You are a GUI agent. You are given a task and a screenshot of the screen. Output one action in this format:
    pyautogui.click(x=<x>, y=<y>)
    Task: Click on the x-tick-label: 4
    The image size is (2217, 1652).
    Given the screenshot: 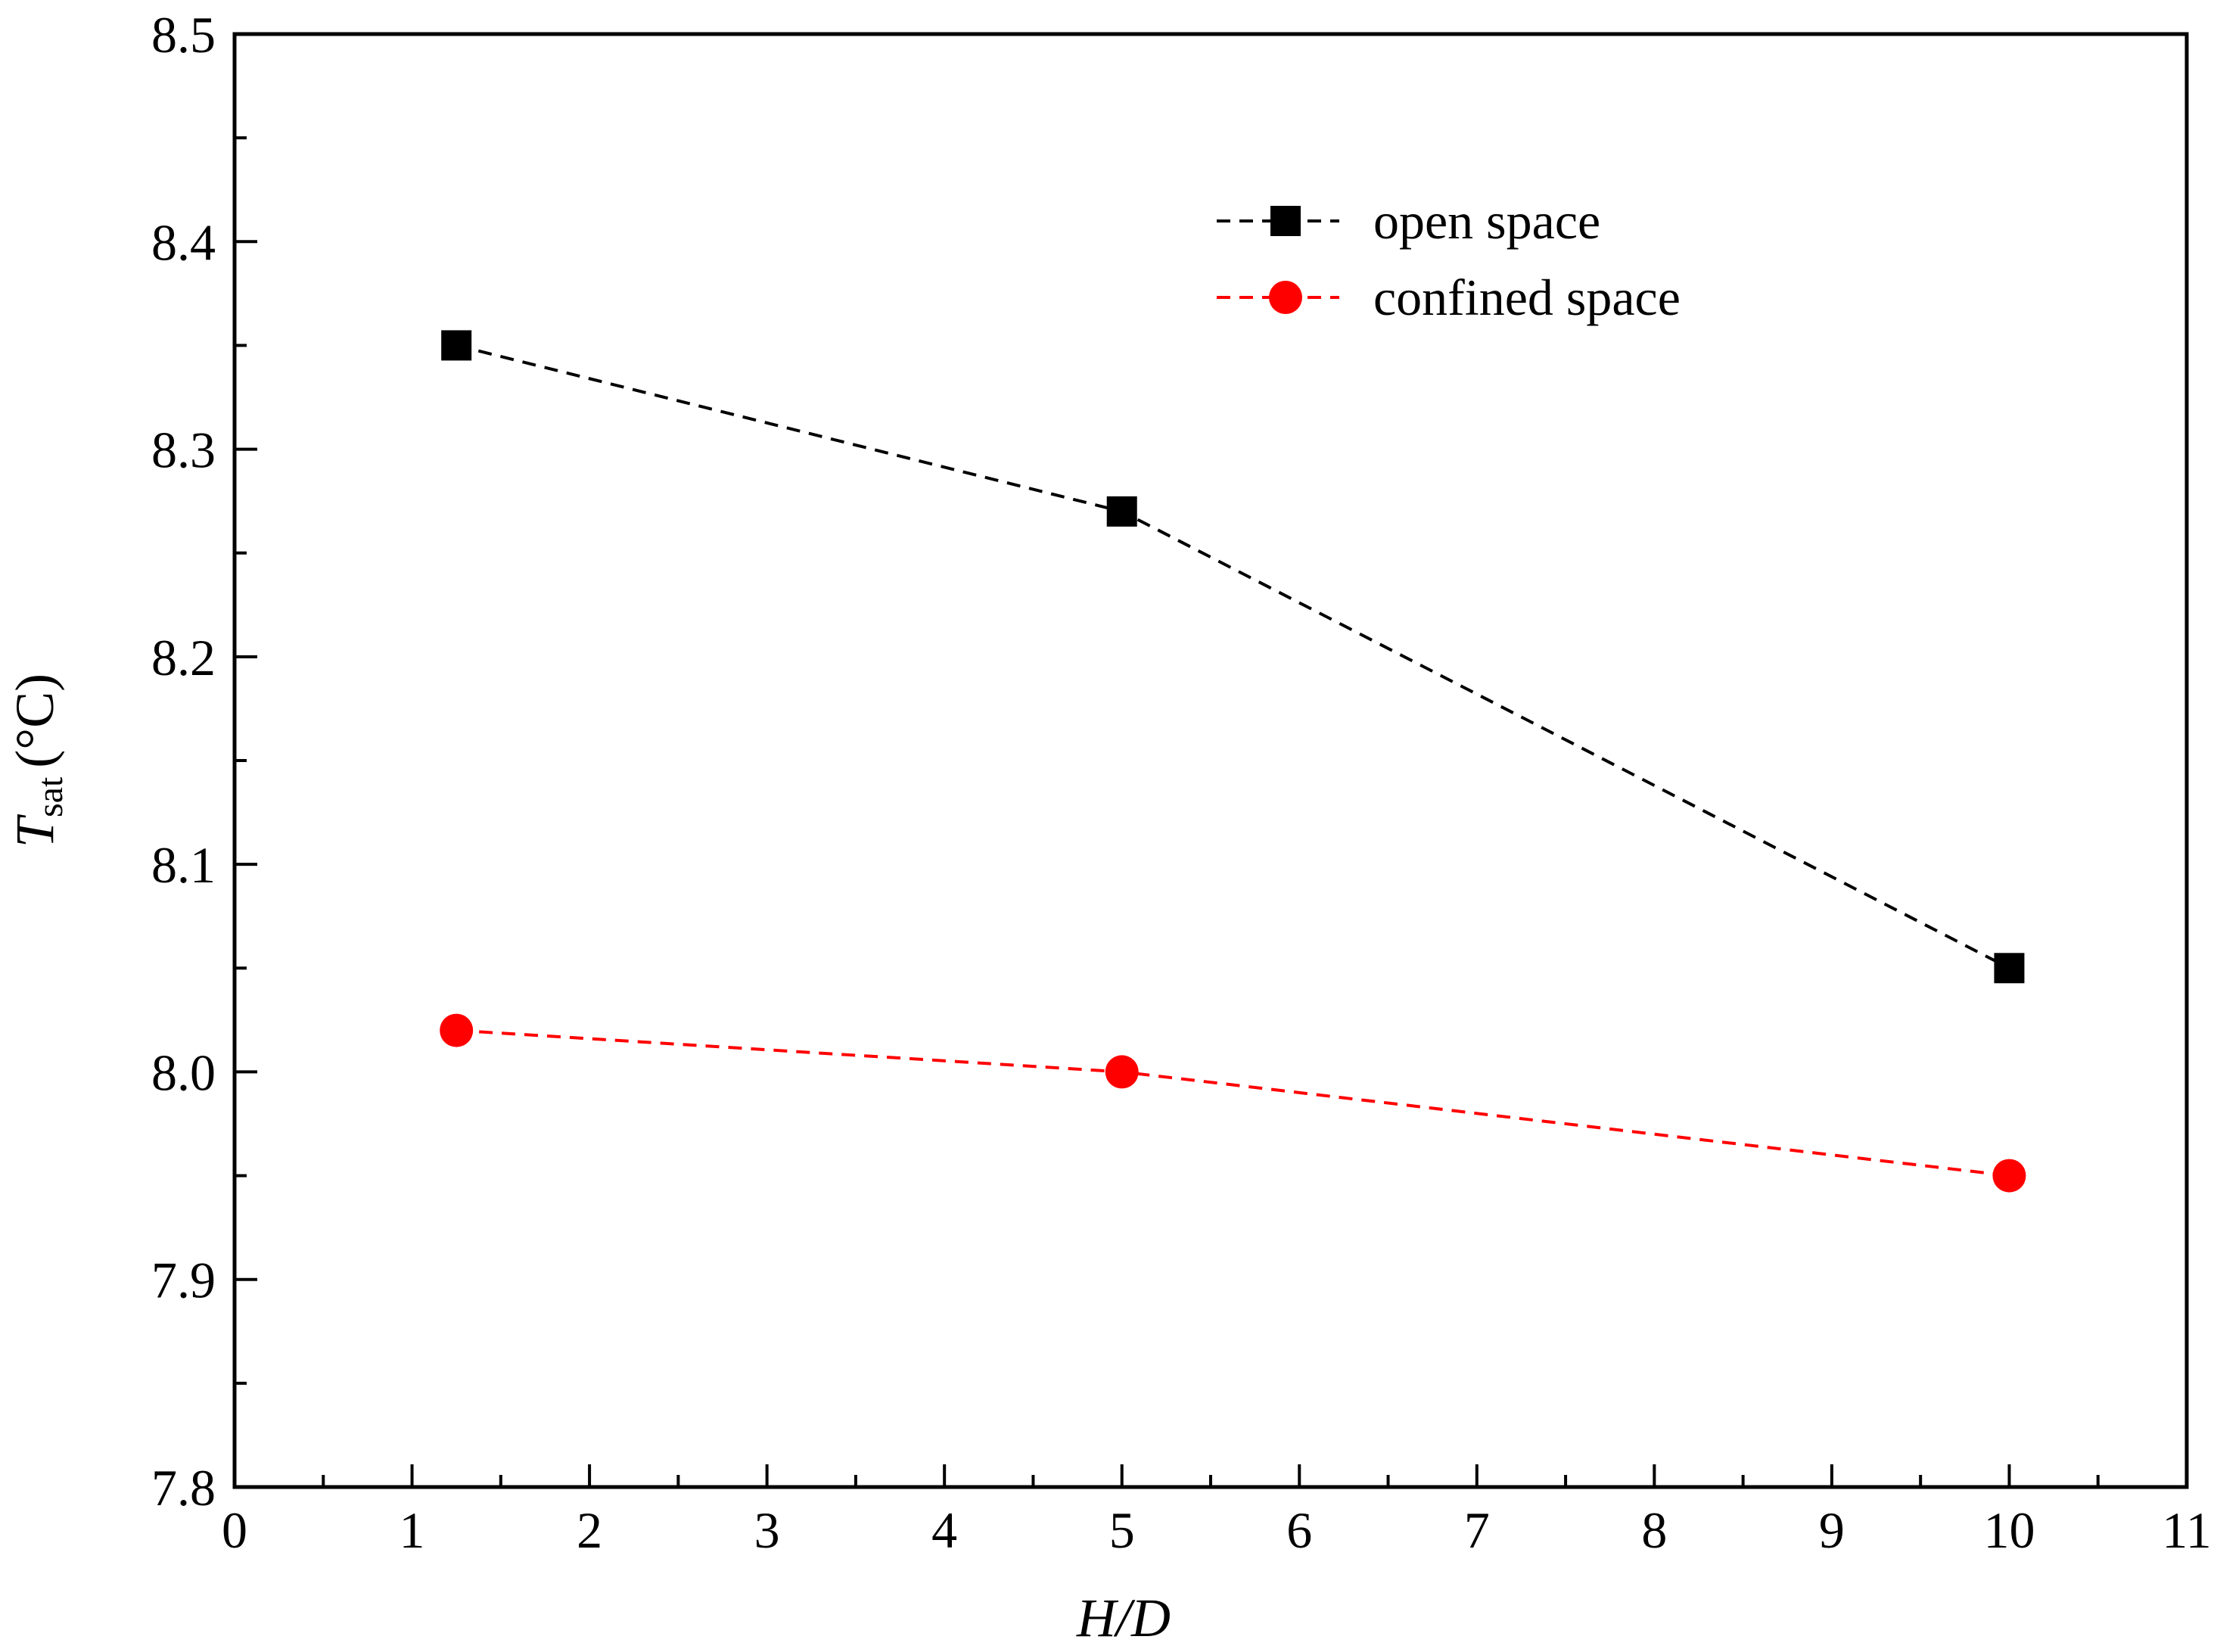 What is the action you would take?
    pyautogui.click(x=944, y=1530)
    